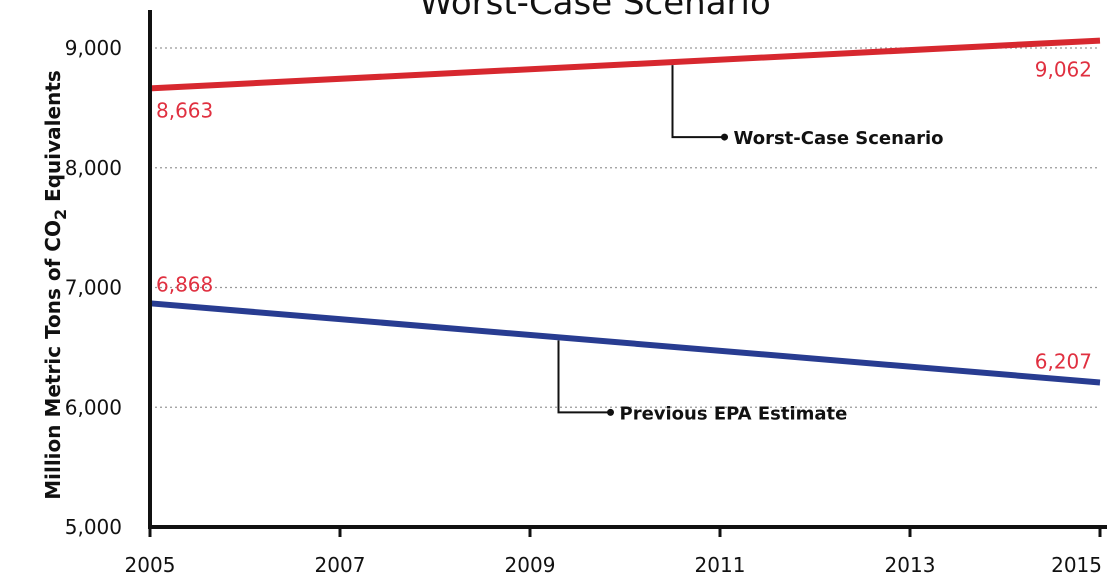 This screenshot has height=583, width=1107. What do you see at coordinates (93, 168) in the screenshot?
I see `y-tick-label-8000: 8,000` at bounding box center [93, 168].